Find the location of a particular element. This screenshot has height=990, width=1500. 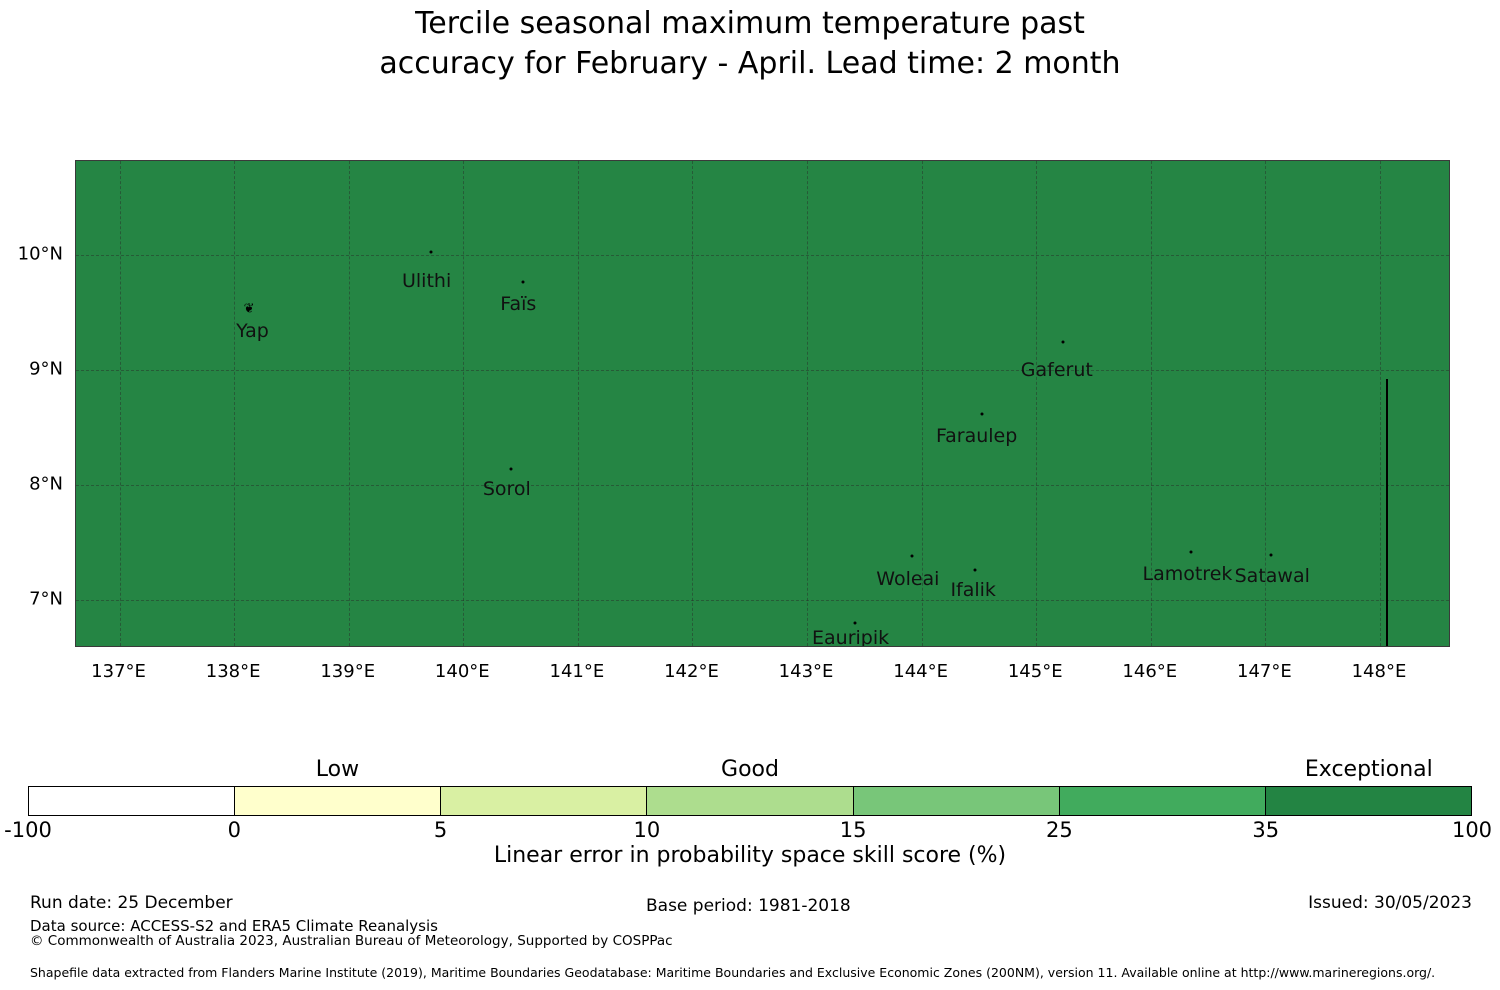

xtick-label: 144°E is located at coordinates (920, 671).